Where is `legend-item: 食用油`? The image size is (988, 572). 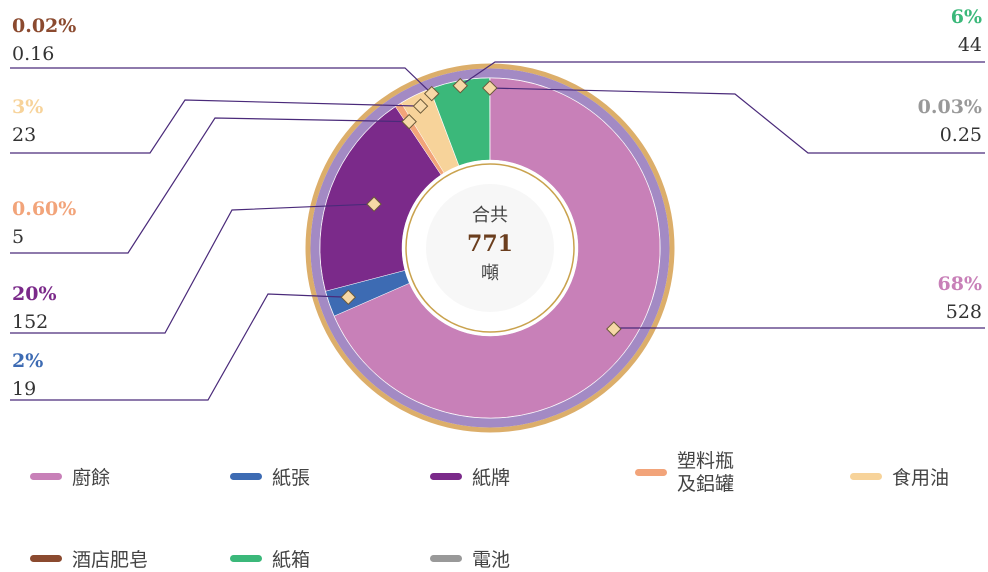
legend-item: 食用油 is located at coordinates (899, 476).